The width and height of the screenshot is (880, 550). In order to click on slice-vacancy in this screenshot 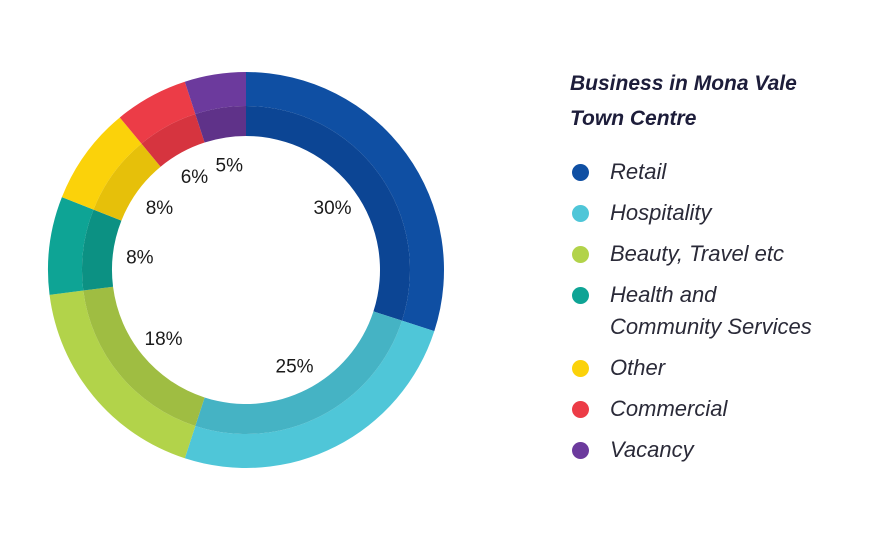, I will do `click(215, 93)`.